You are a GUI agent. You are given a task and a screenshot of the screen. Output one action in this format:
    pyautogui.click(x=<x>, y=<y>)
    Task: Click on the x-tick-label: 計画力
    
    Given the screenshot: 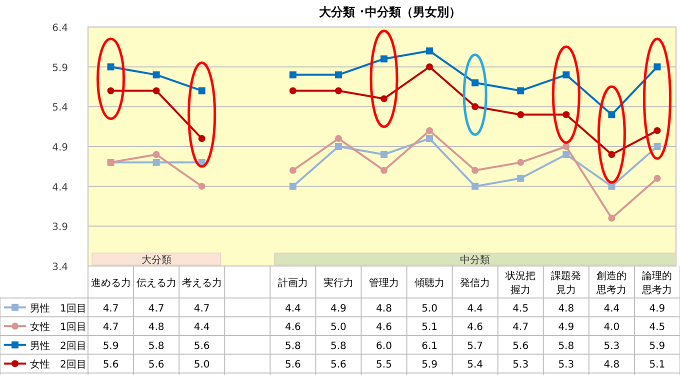 What is the action you would take?
    pyautogui.click(x=293, y=283)
    